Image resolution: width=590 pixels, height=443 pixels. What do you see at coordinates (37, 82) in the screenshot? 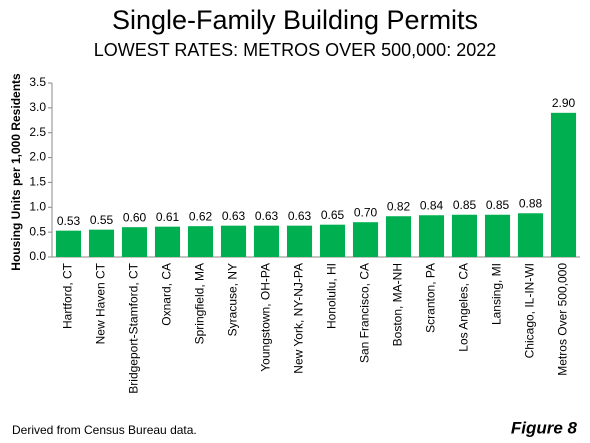
I see `y-tick-label: 3.5` at bounding box center [37, 82].